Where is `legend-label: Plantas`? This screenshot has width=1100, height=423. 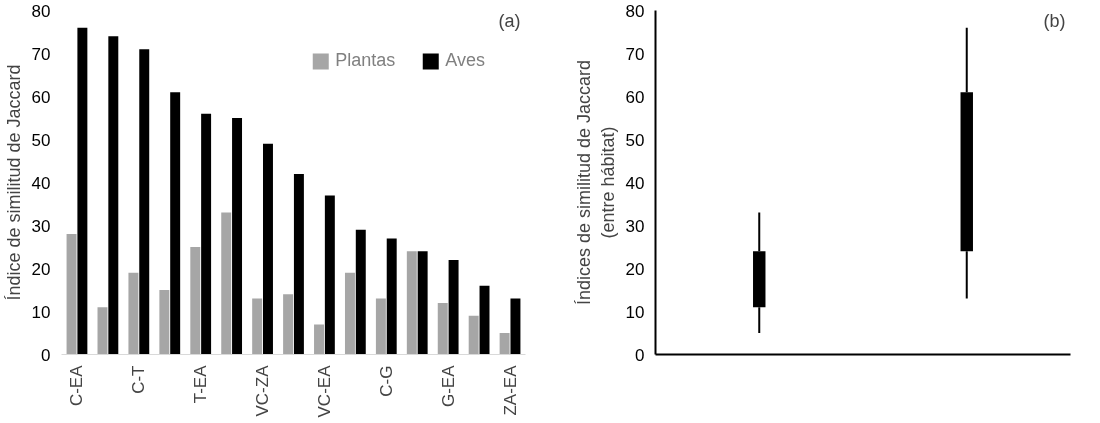 legend-label: Plantas is located at coordinates (365, 60).